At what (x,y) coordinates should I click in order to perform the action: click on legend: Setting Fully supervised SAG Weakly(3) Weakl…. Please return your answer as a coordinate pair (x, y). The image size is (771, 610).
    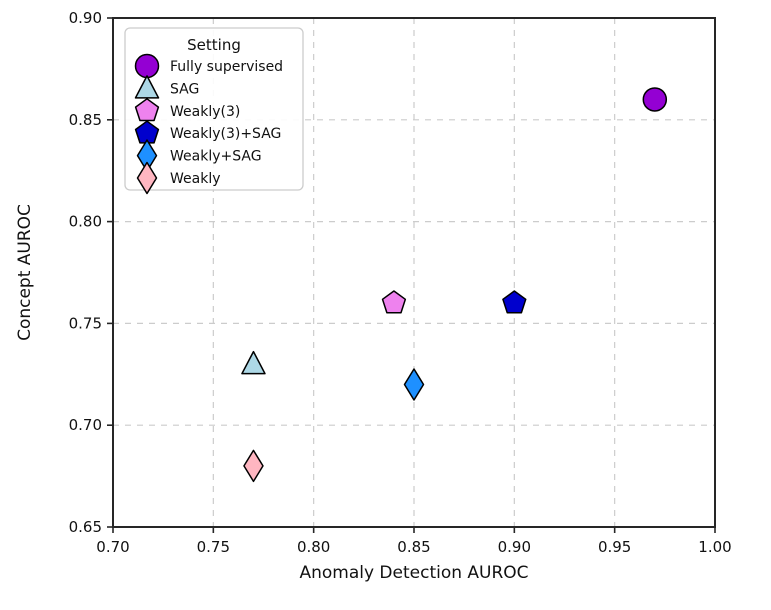
    Looking at the image, I should click on (214, 111).